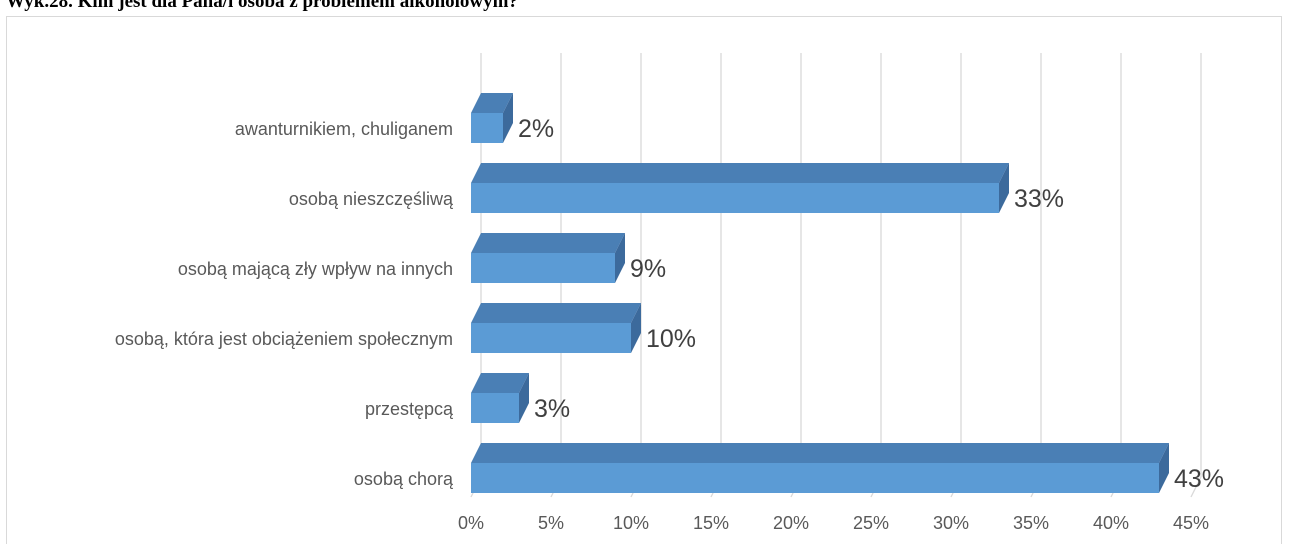 The width and height of the screenshot is (1289, 546). What do you see at coordinates (371, 199) in the screenshot?
I see `category-label: osobą nieszczęśliwą` at bounding box center [371, 199].